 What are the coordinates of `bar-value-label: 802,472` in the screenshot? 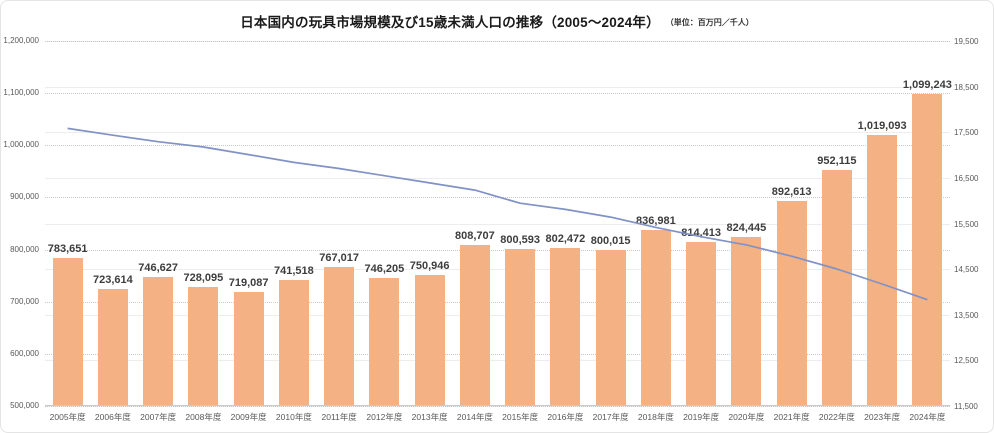 It's located at (565, 239).